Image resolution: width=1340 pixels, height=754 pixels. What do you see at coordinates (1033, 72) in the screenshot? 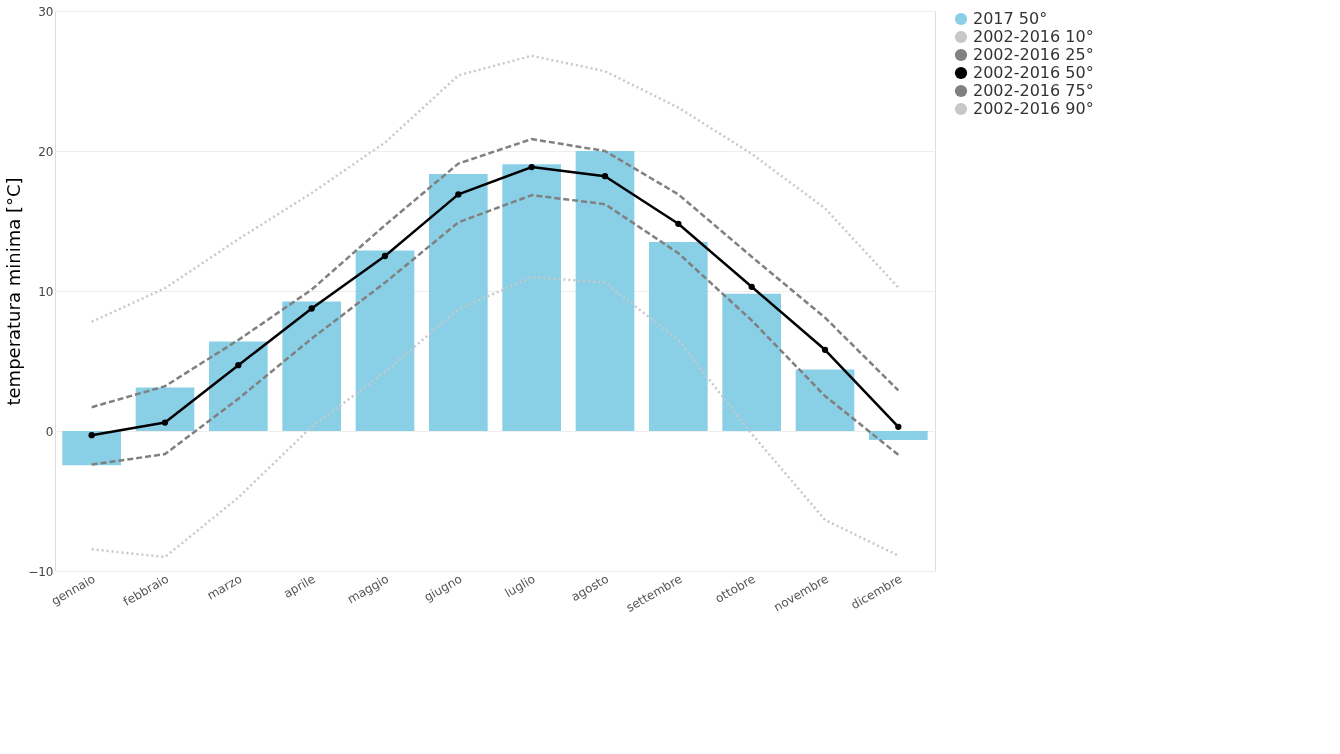
I see `legend-label: 2002-2016 50°` at bounding box center [1033, 72].